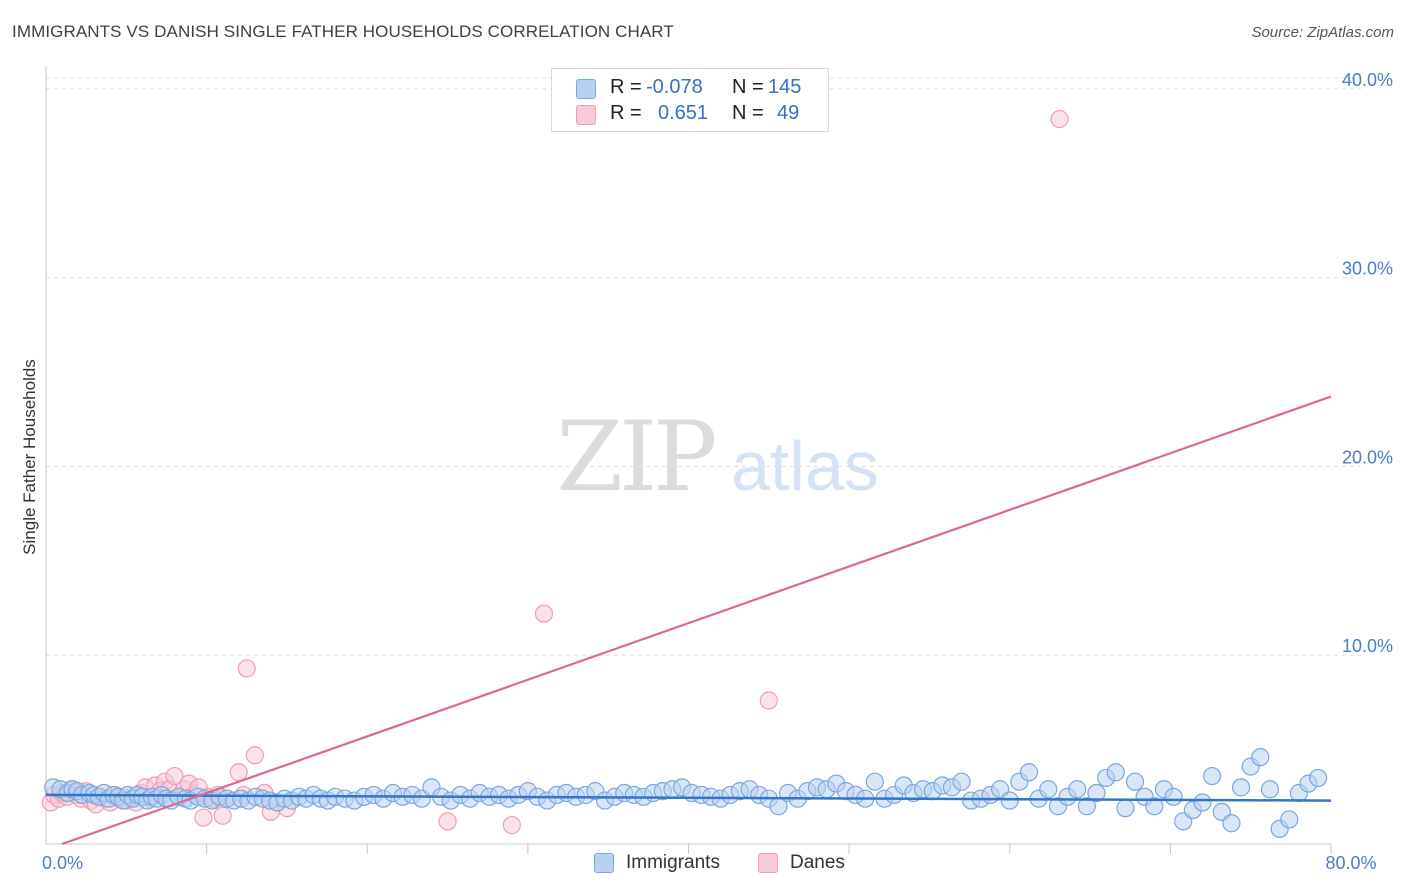 Image resolution: width=1406 pixels, height=892 pixels. I want to click on y-tick-label: 10.0%, so click(1367, 646).